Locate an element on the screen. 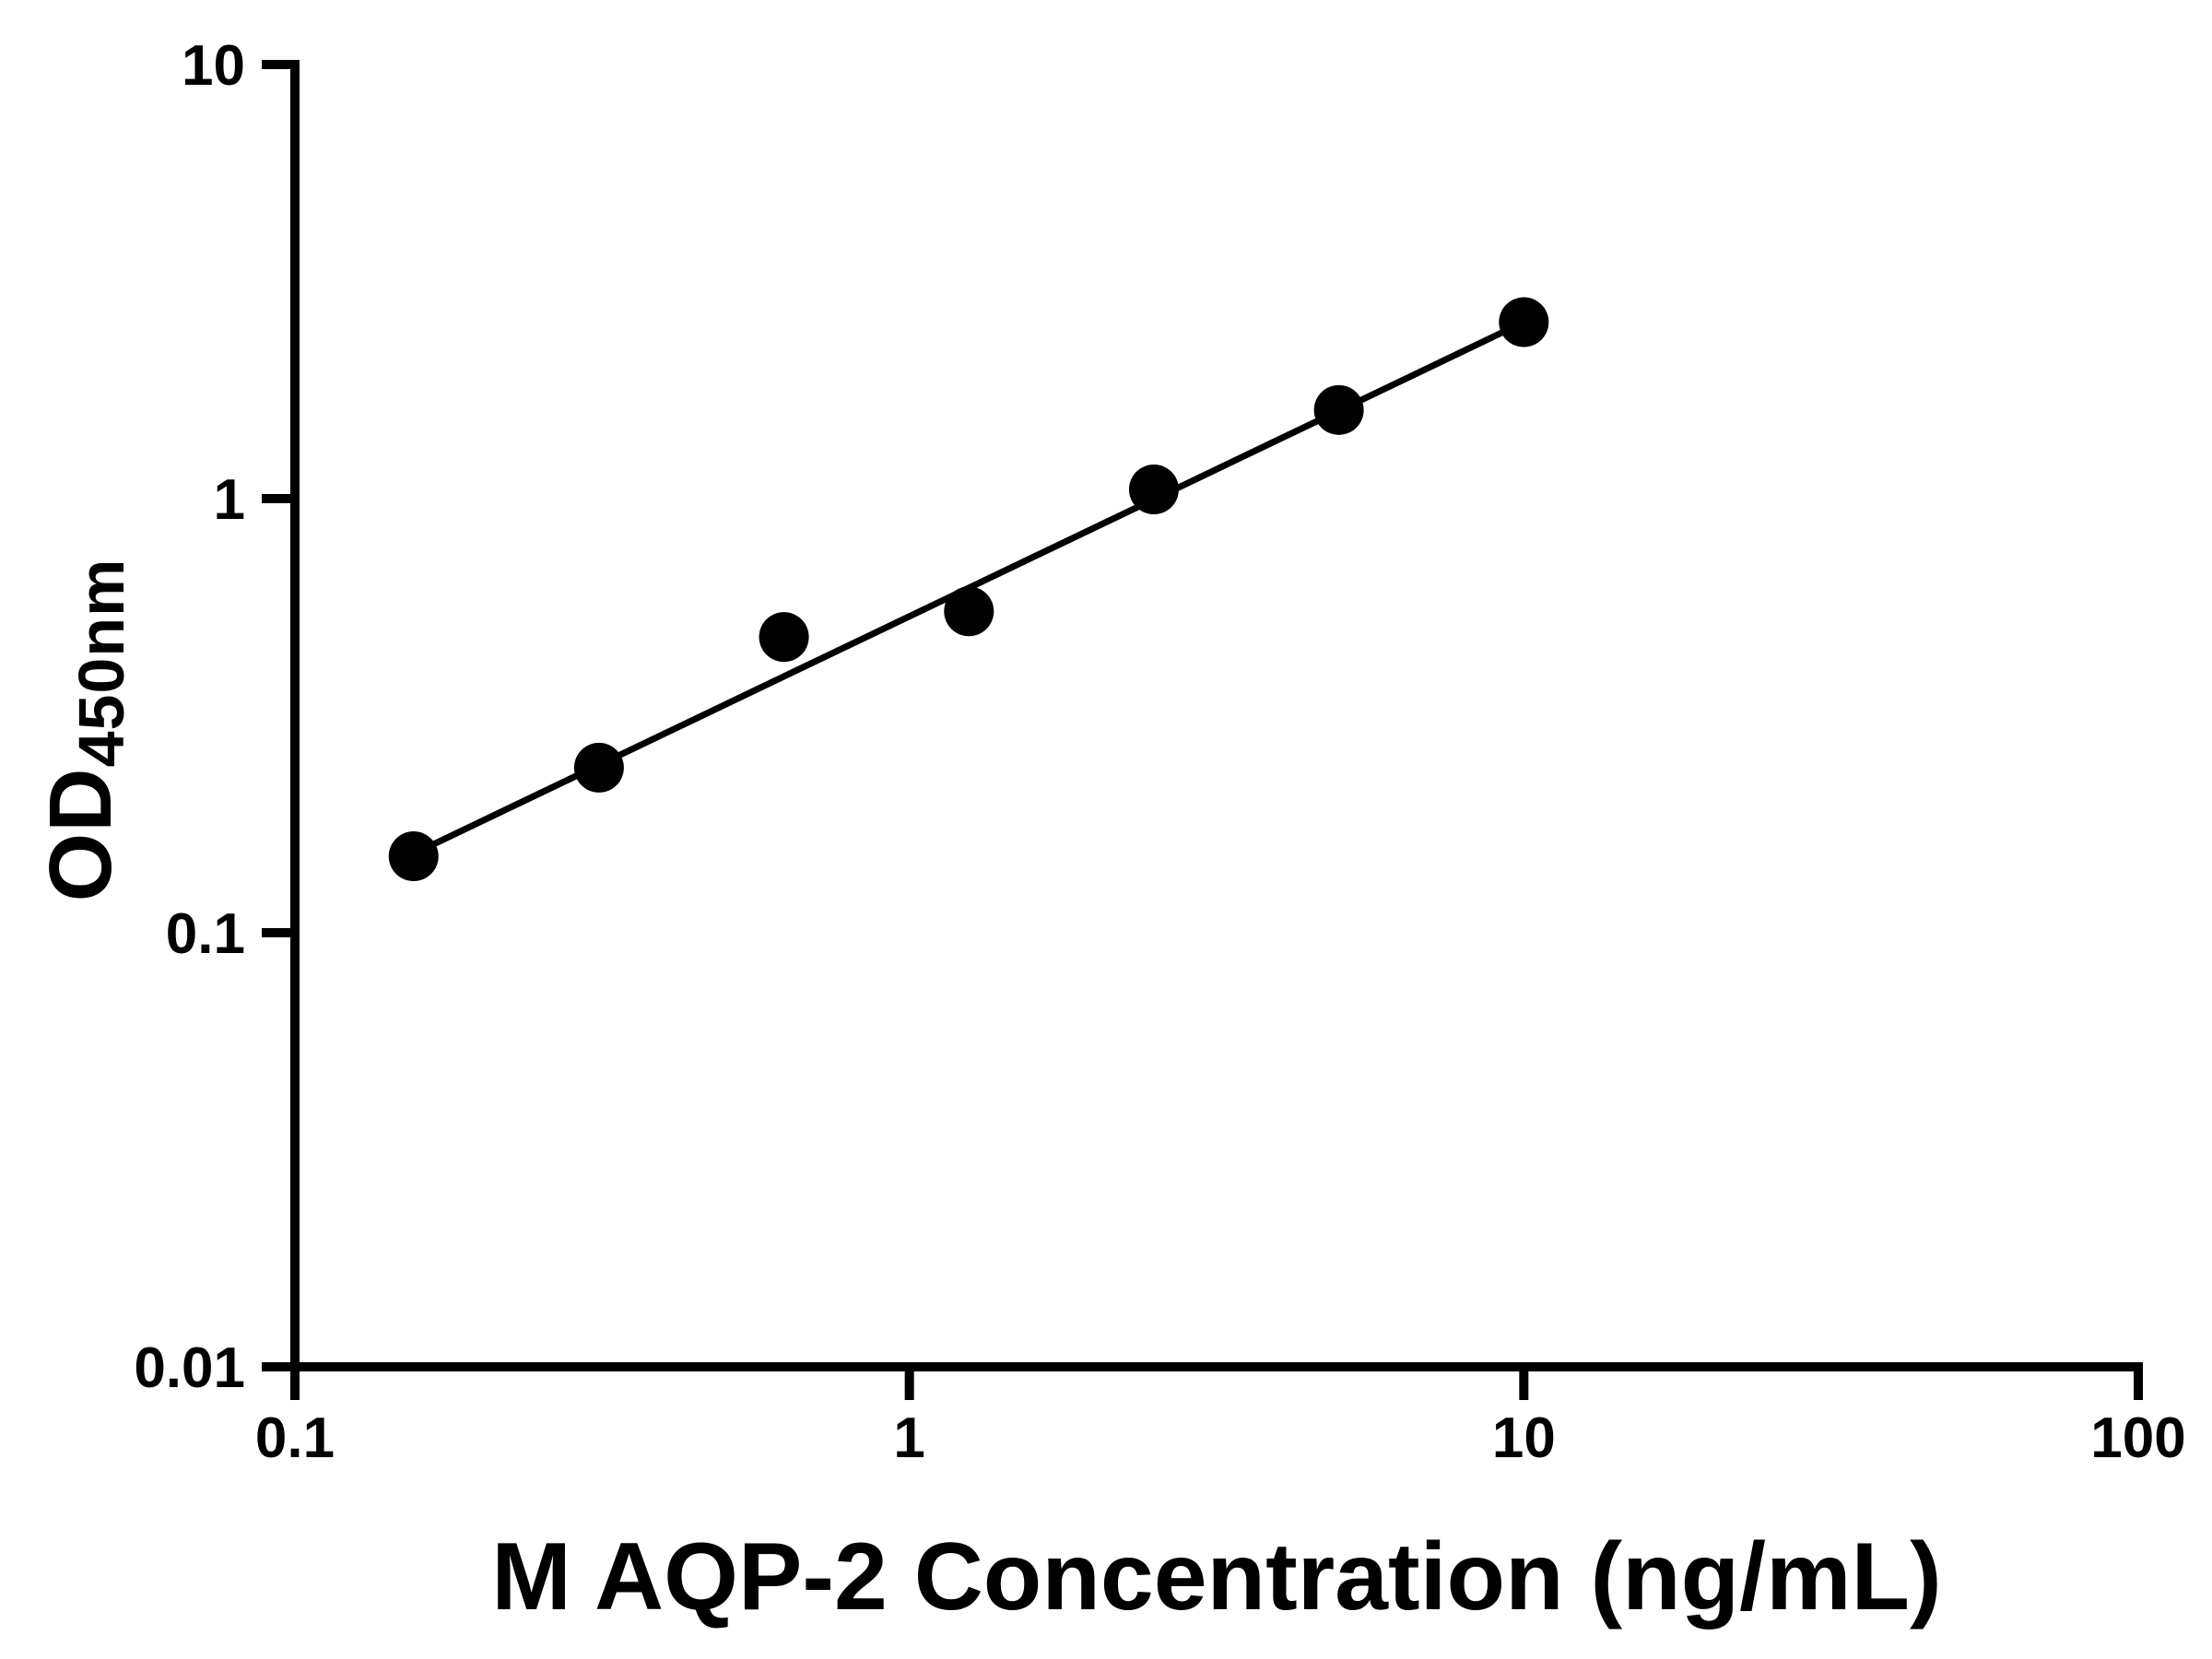  y-tick-label: 0.01 is located at coordinates (189, 1368).